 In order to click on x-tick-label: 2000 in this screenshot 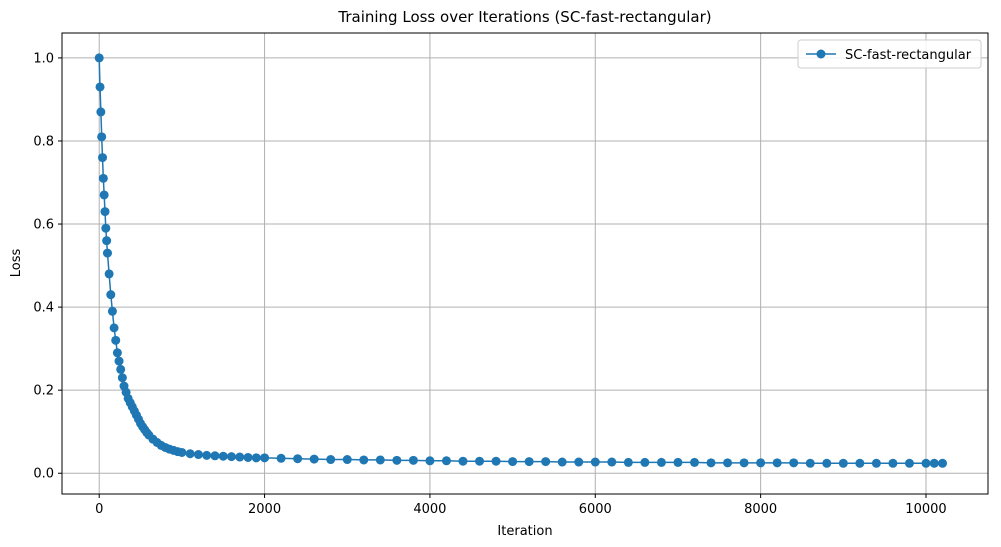, I will do `click(264, 509)`.